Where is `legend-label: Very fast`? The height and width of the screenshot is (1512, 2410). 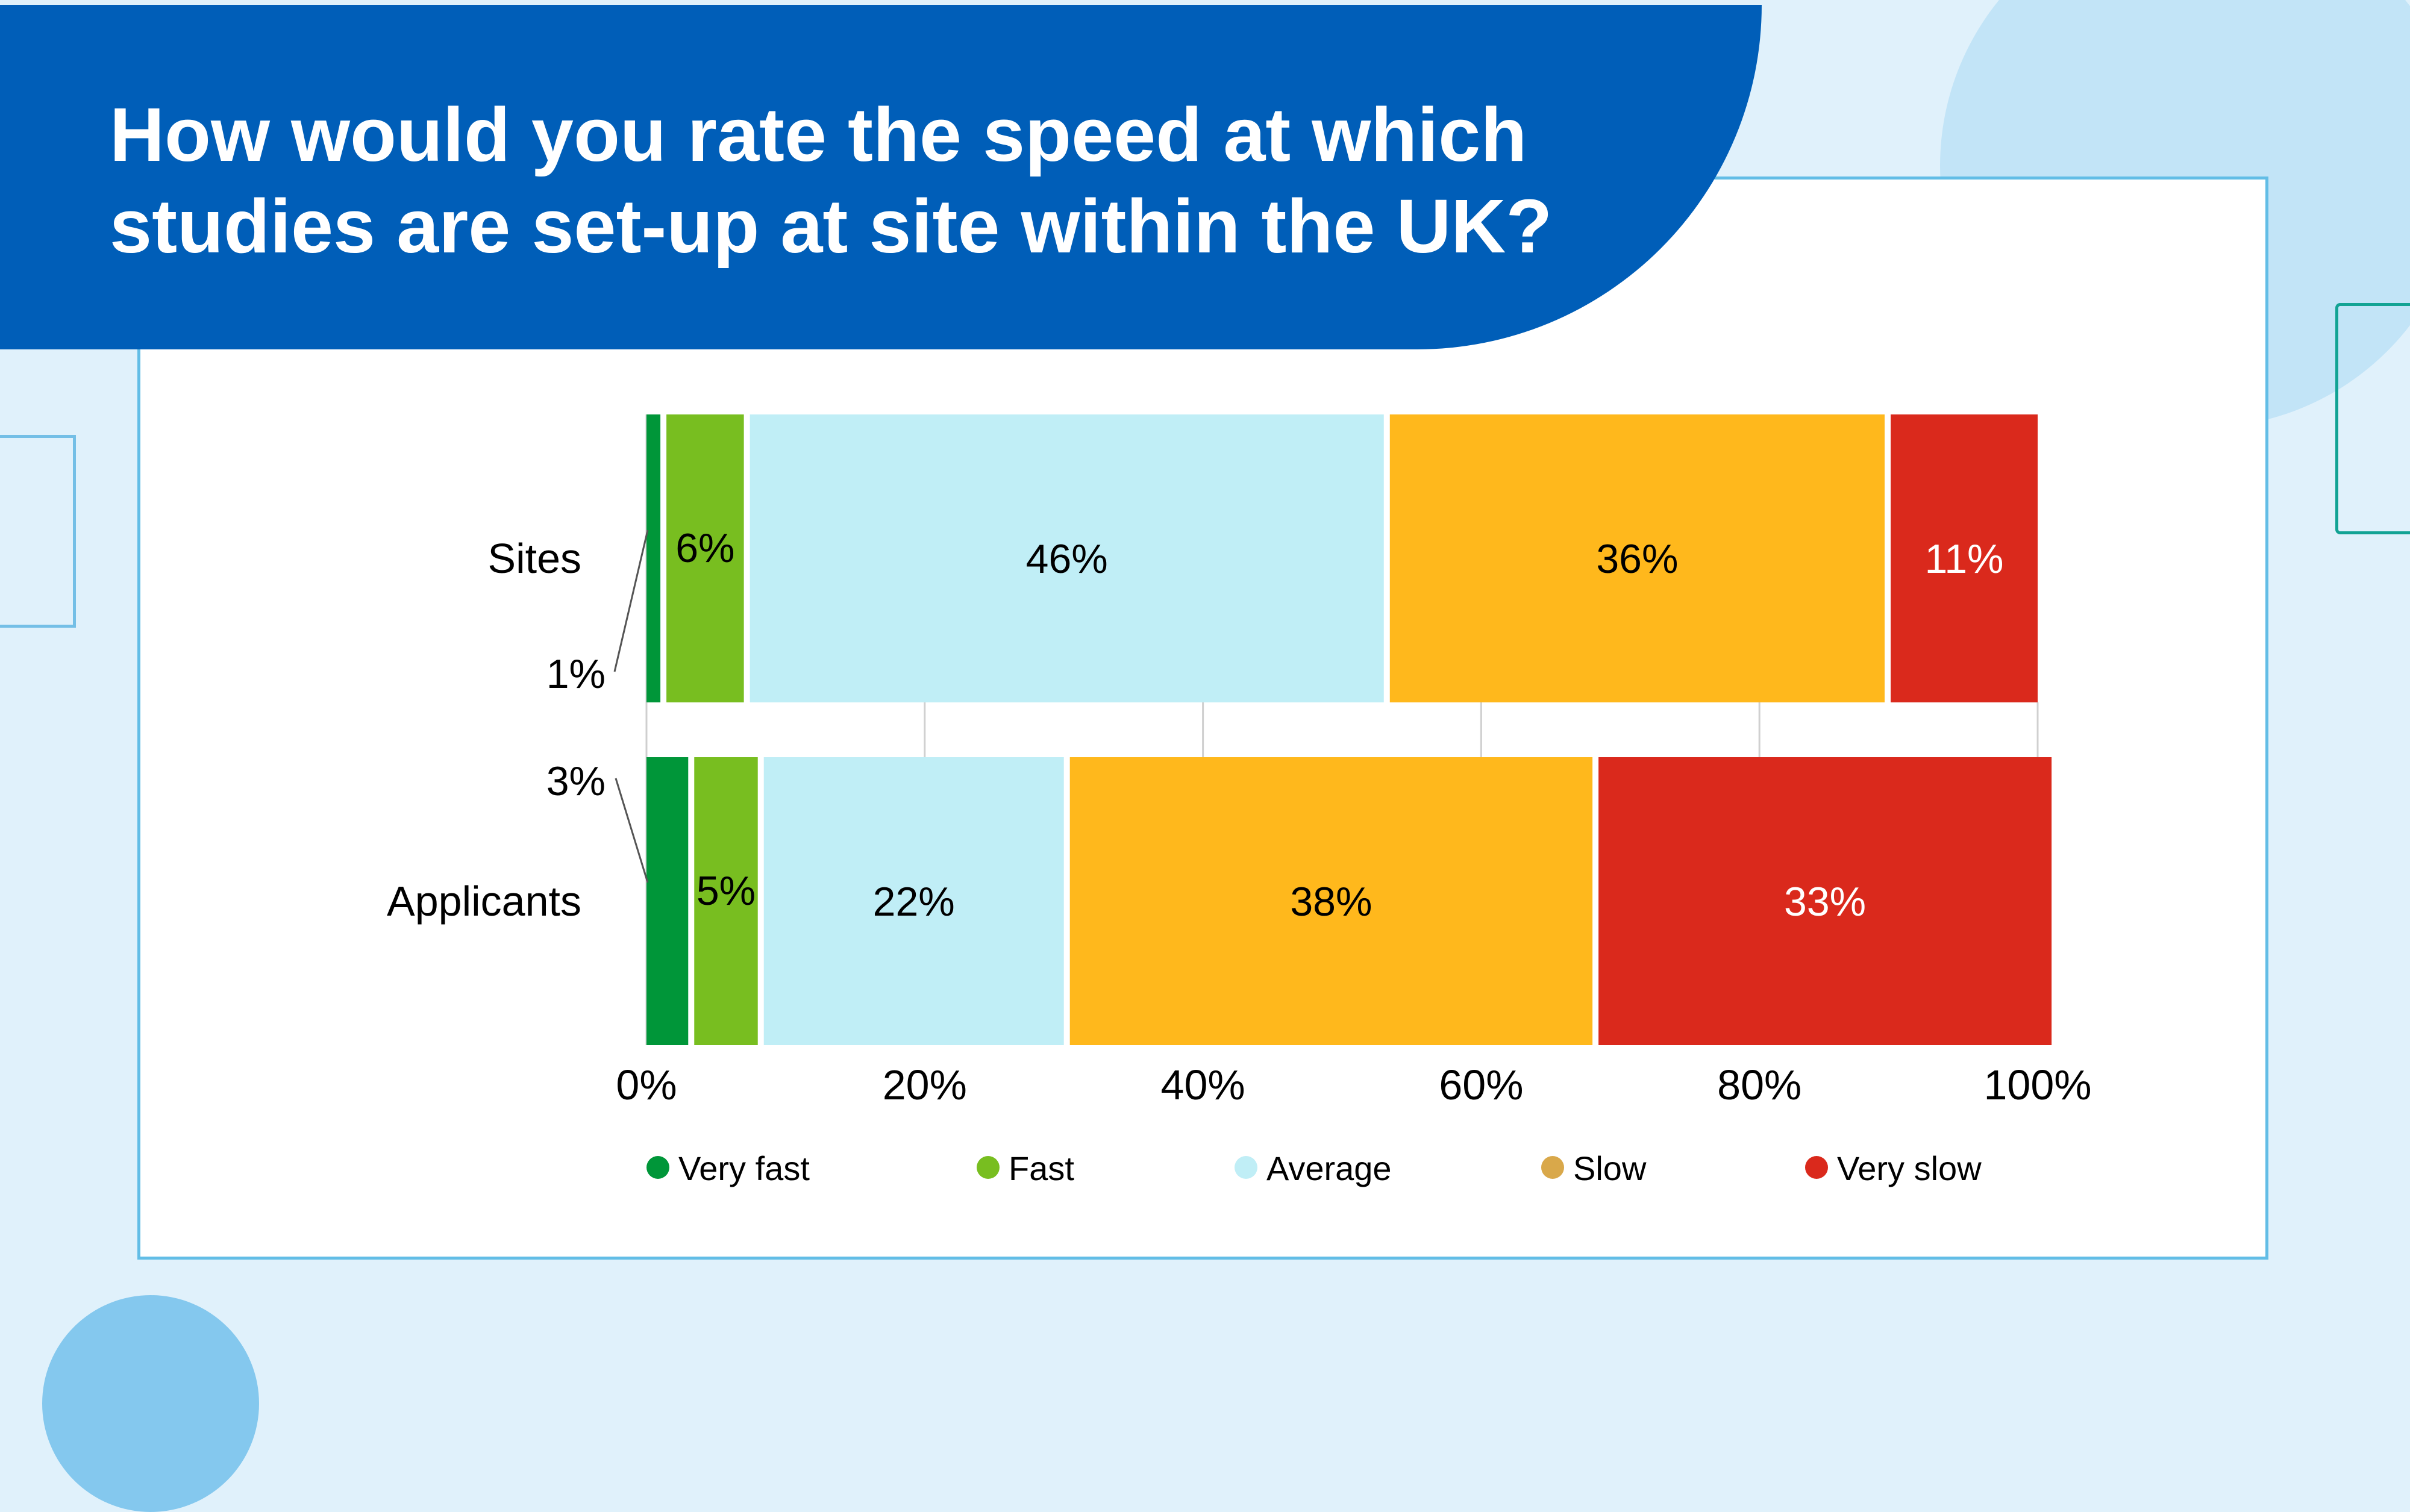
legend-label: Very fast is located at coordinates (744, 1168).